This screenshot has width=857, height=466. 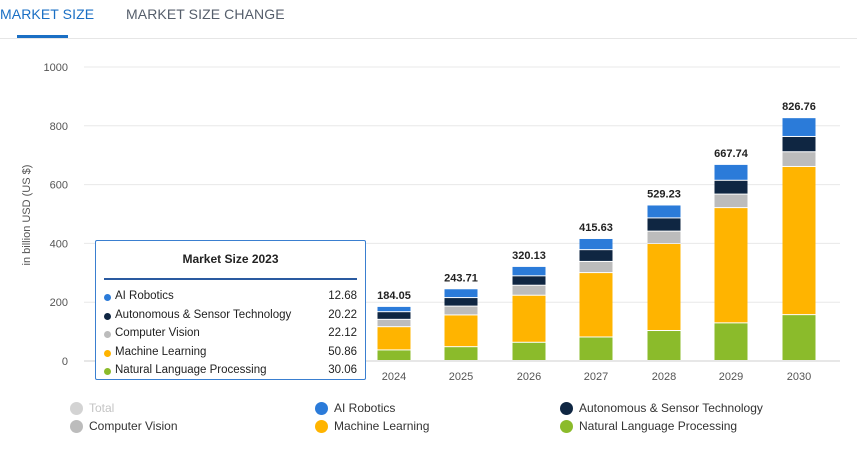 What do you see at coordinates (529, 377) in the screenshot?
I see `x-tick-label: 2026` at bounding box center [529, 377].